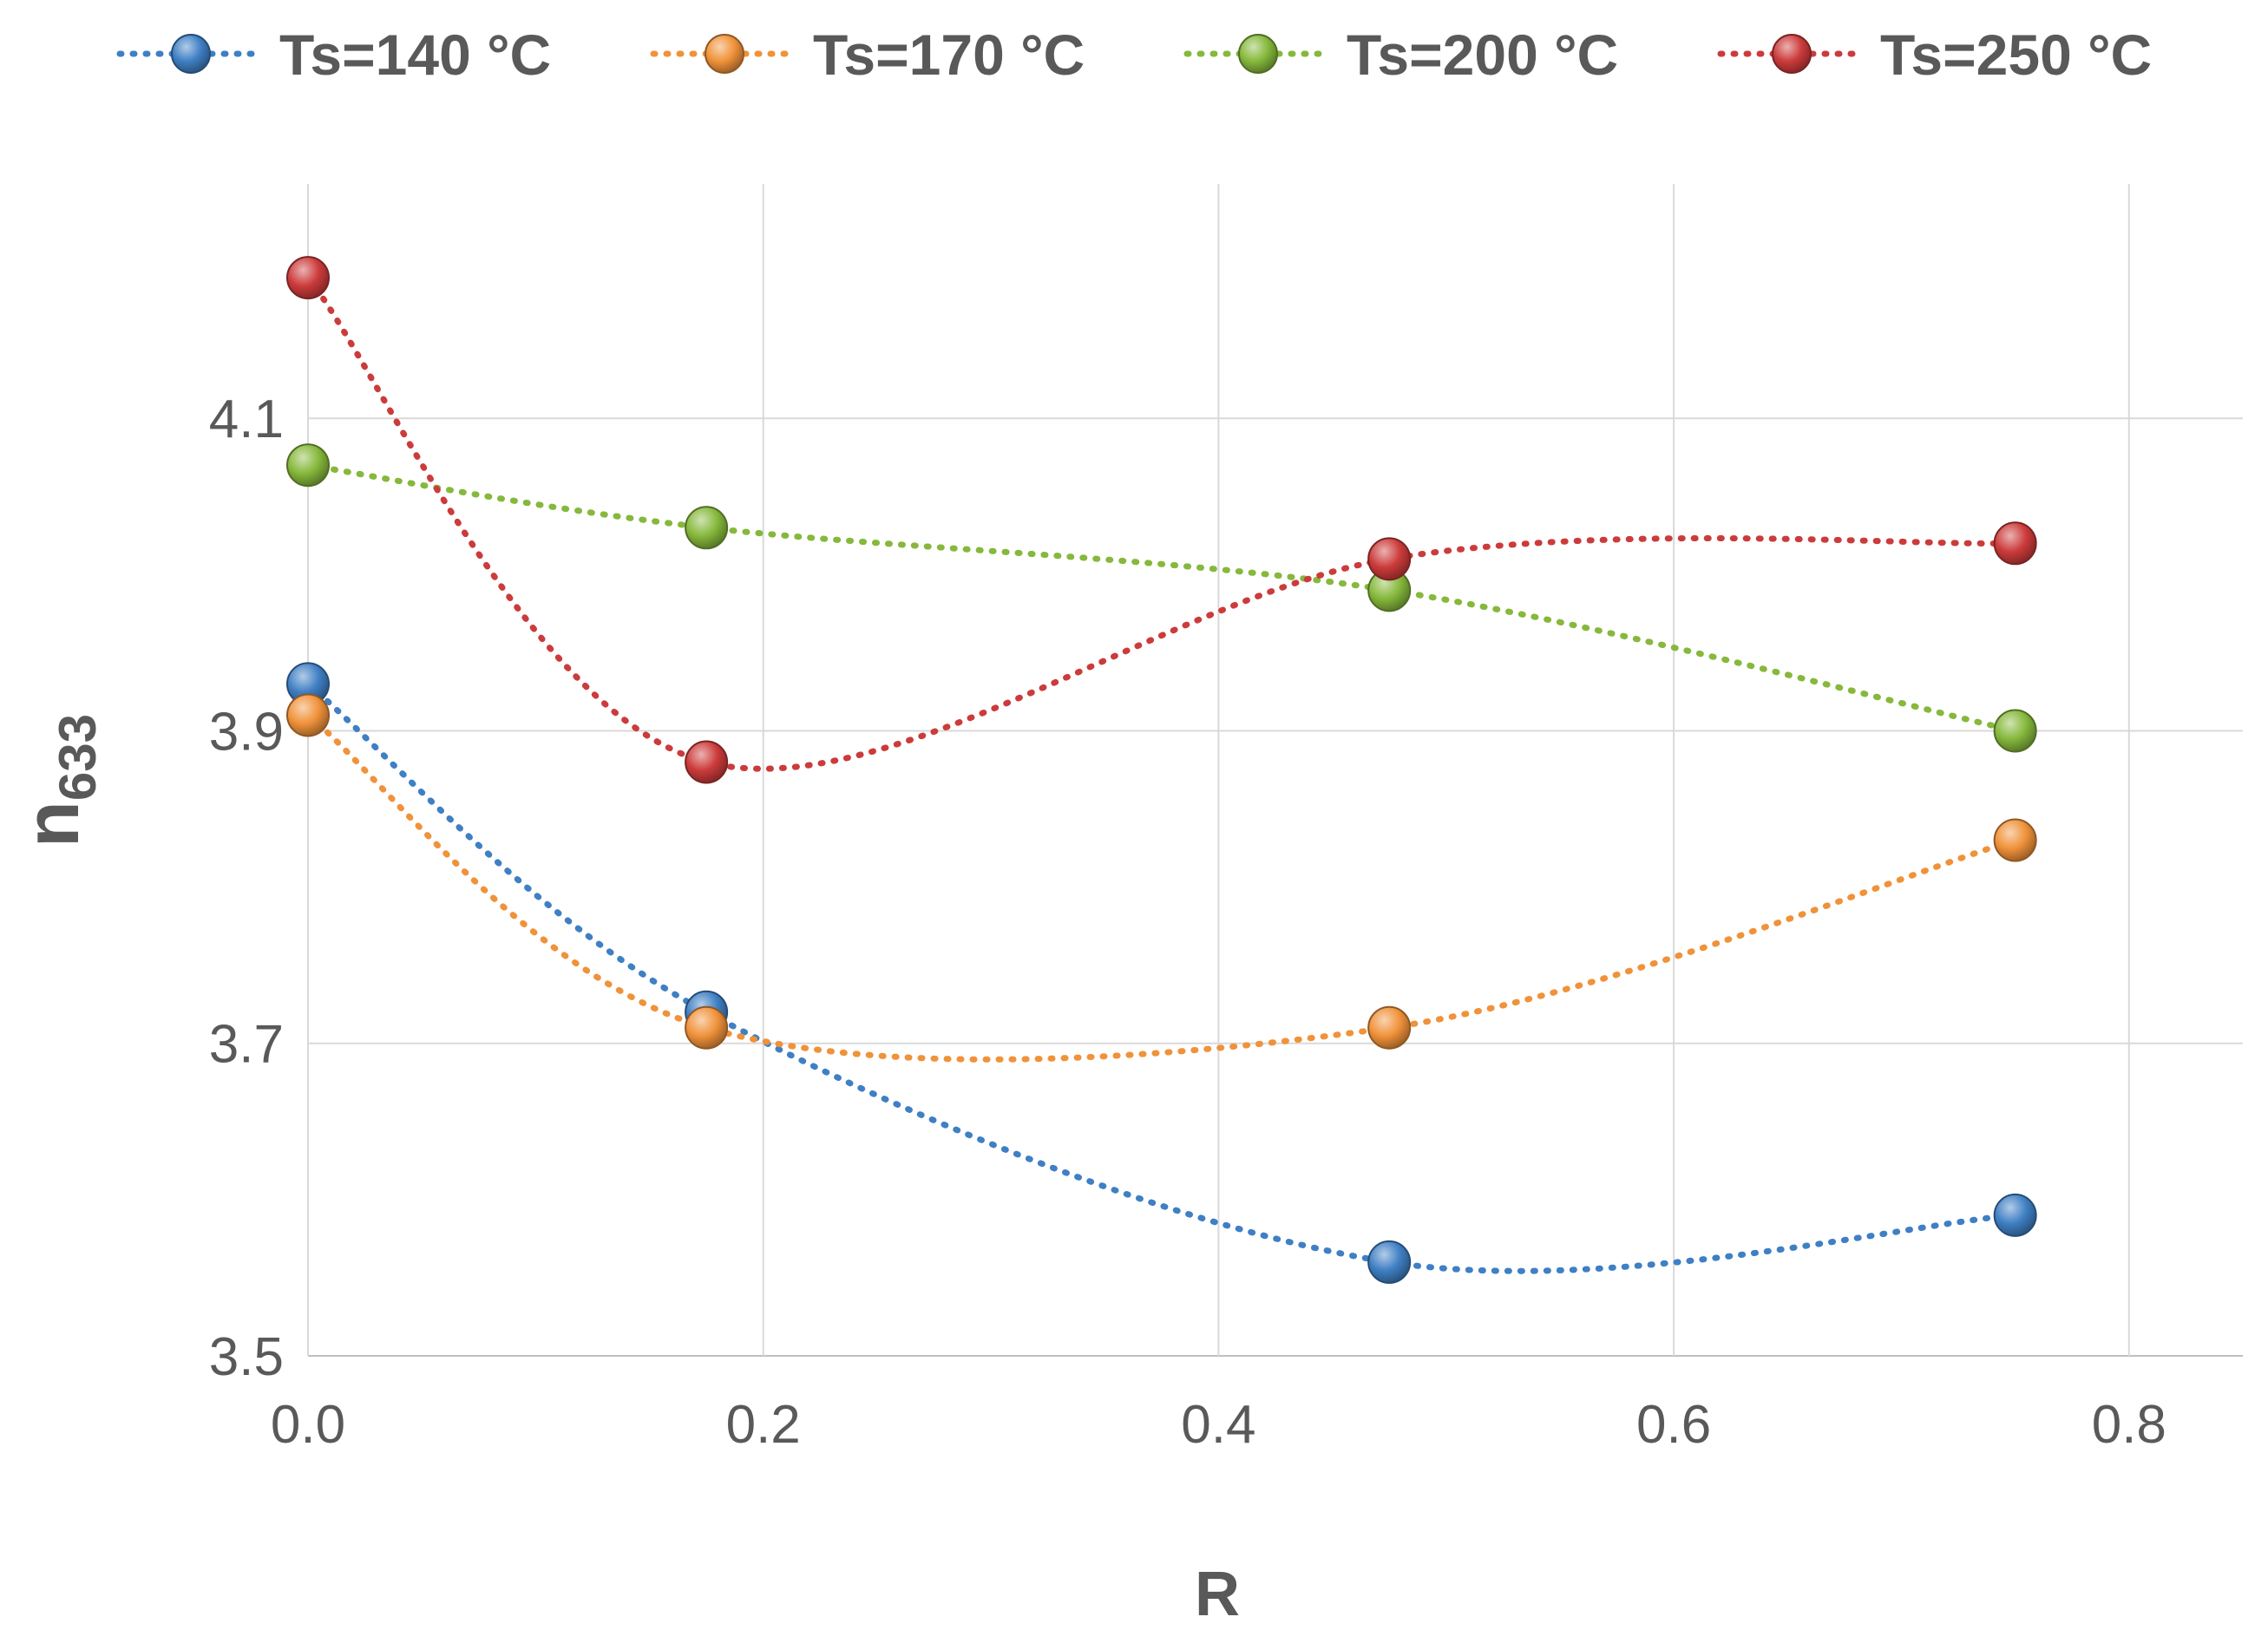 The width and height of the screenshot is (2268, 1643). What do you see at coordinates (191, 54) in the screenshot?
I see `legend-marker-ts-140-c` at bounding box center [191, 54].